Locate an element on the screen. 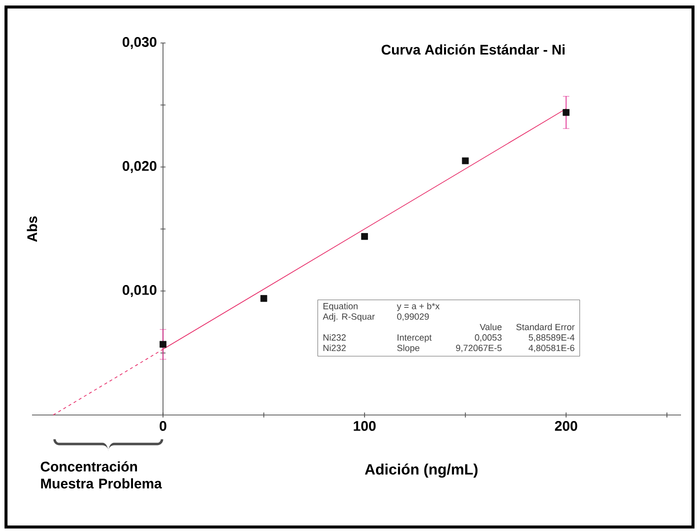 Image resolution: width=697 pixels, height=531 pixels. annotation: Standard Error is located at coordinates (545, 327).